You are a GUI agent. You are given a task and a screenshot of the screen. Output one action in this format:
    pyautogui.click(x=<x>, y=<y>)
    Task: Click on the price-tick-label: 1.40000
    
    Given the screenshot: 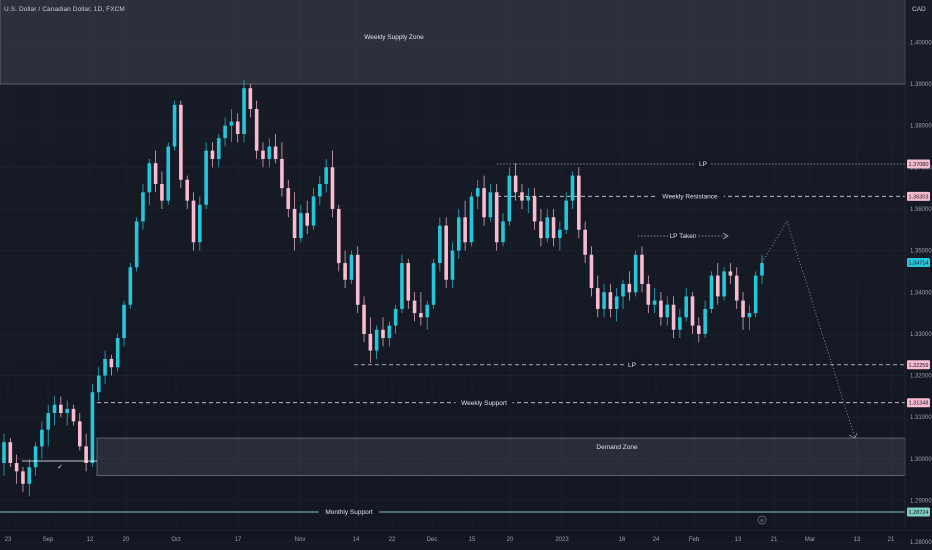 What is the action you would take?
    pyautogui.click(x=921, y=43)
    